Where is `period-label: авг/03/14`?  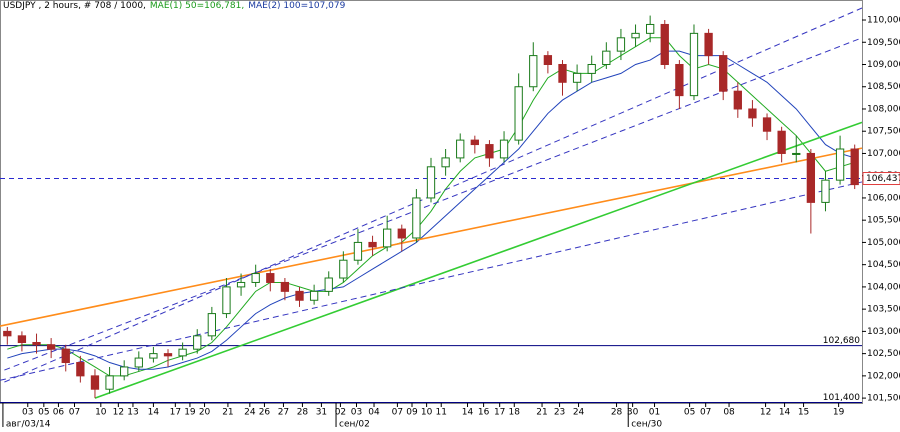
period-label: авг/03/14 is located at coordinates (28, 425).